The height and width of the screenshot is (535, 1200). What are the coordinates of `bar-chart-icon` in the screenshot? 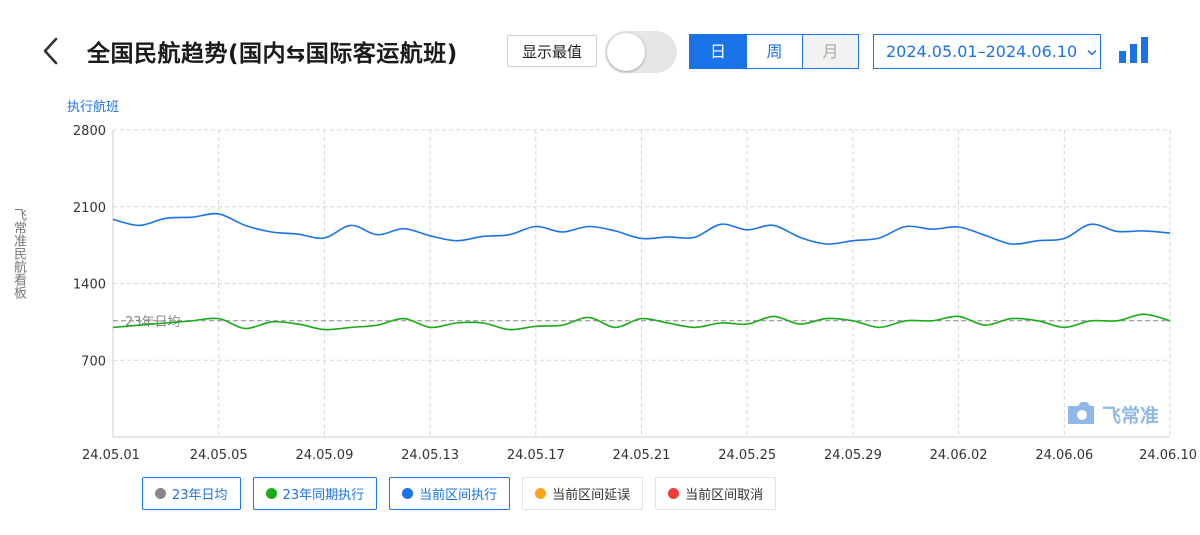 It's located at (1134, 50).